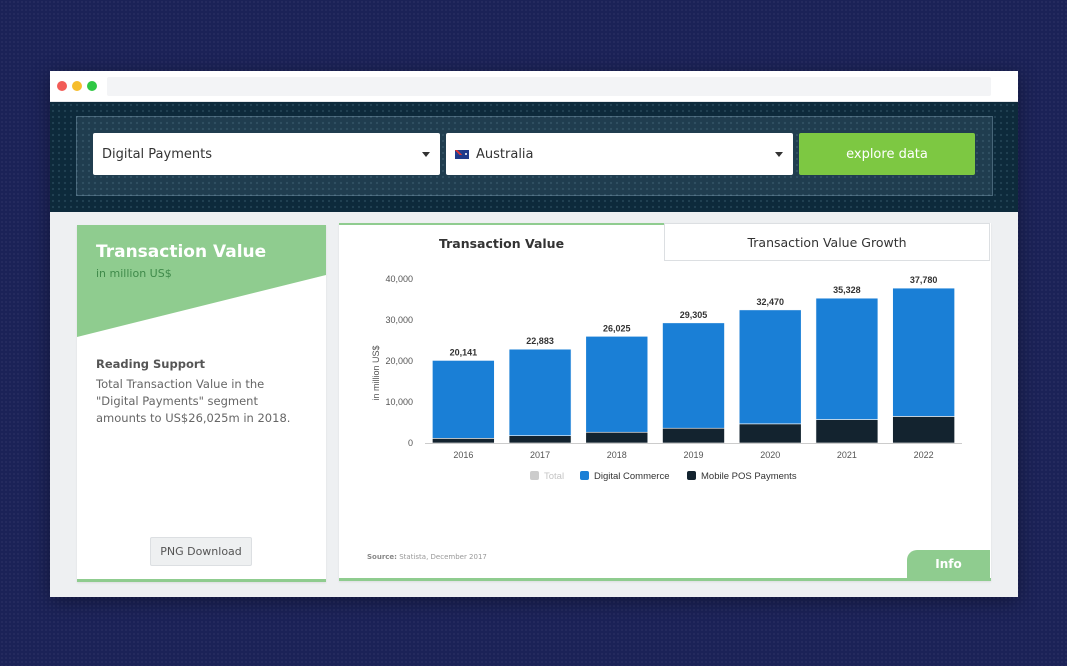 This screenshot has height=666, width=1067. What do you see at coordinates (554, 476) in the screenshot?
I see `legend-label: Total` at bounding box center [554, 476].